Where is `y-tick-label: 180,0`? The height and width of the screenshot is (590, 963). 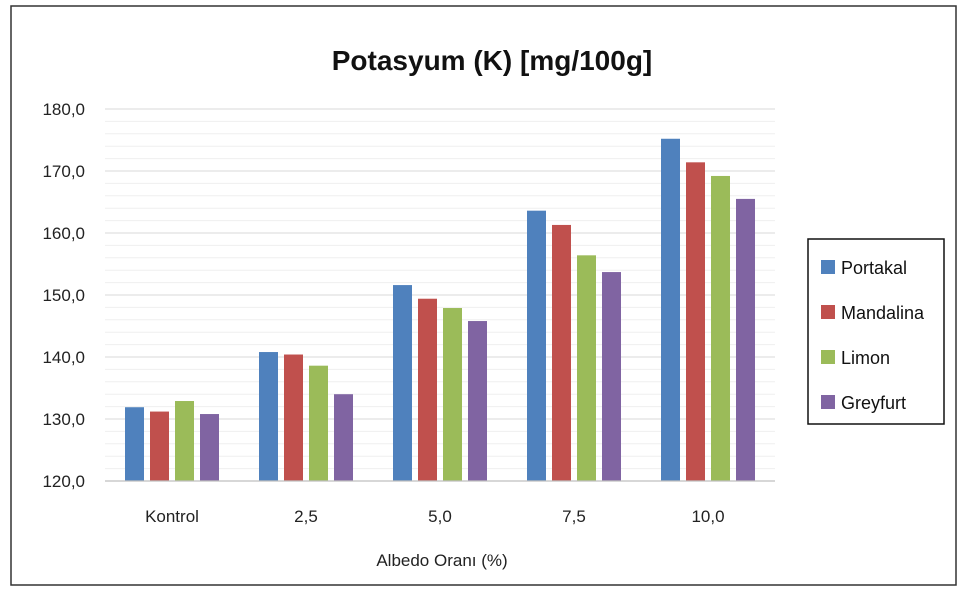
y-tick-label: 180,0 is located at coordinates (63, 109).